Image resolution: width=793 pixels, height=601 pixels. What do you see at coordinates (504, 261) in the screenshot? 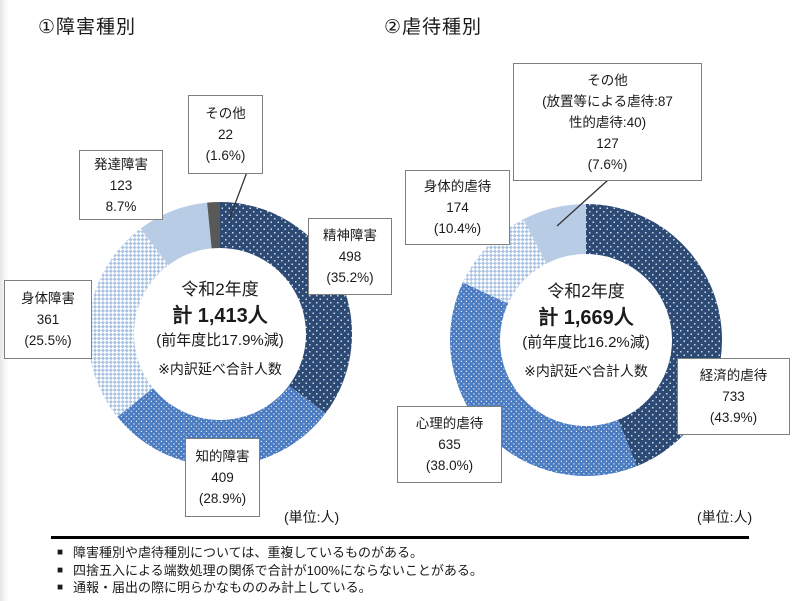
I see `donut-segment-身体的虐待` at bounding box center [504, 261].